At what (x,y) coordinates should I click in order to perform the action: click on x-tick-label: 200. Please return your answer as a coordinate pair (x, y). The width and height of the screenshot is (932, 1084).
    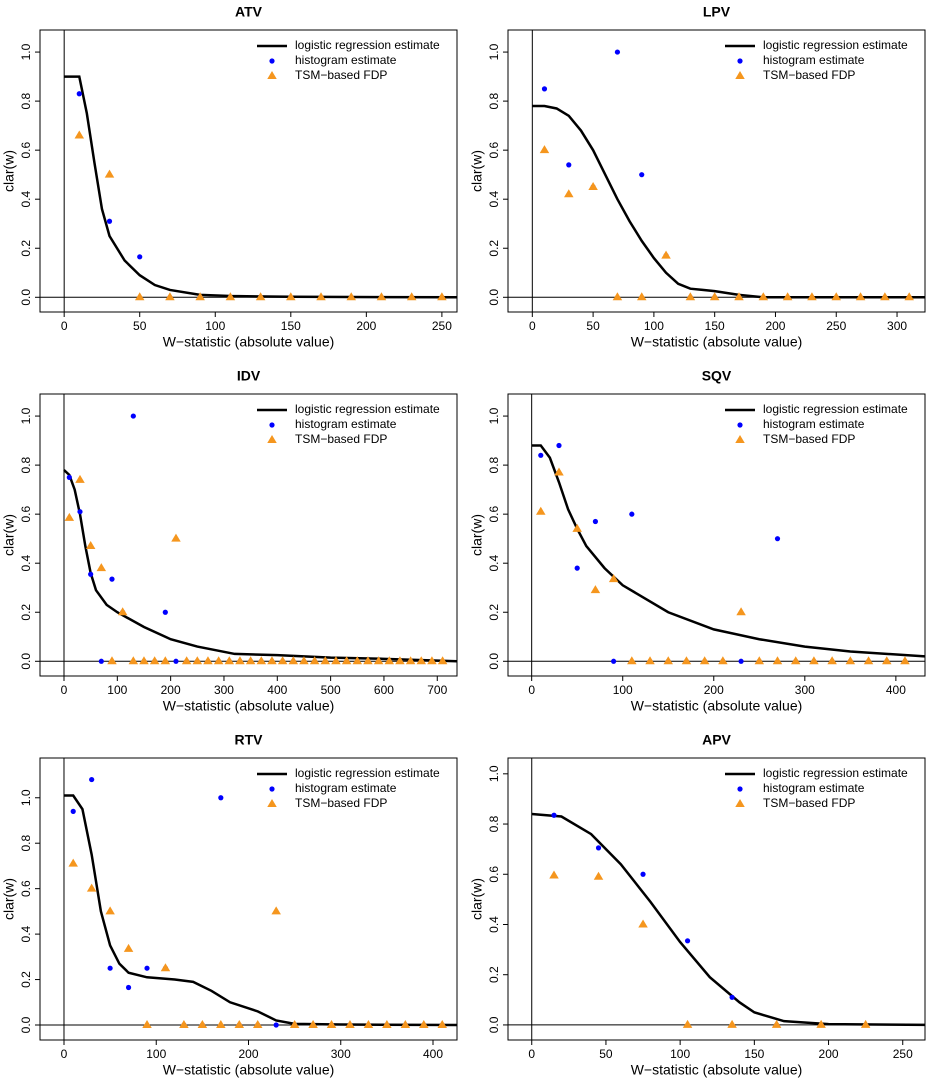
    Looking at the image, I should click on (171, 690).